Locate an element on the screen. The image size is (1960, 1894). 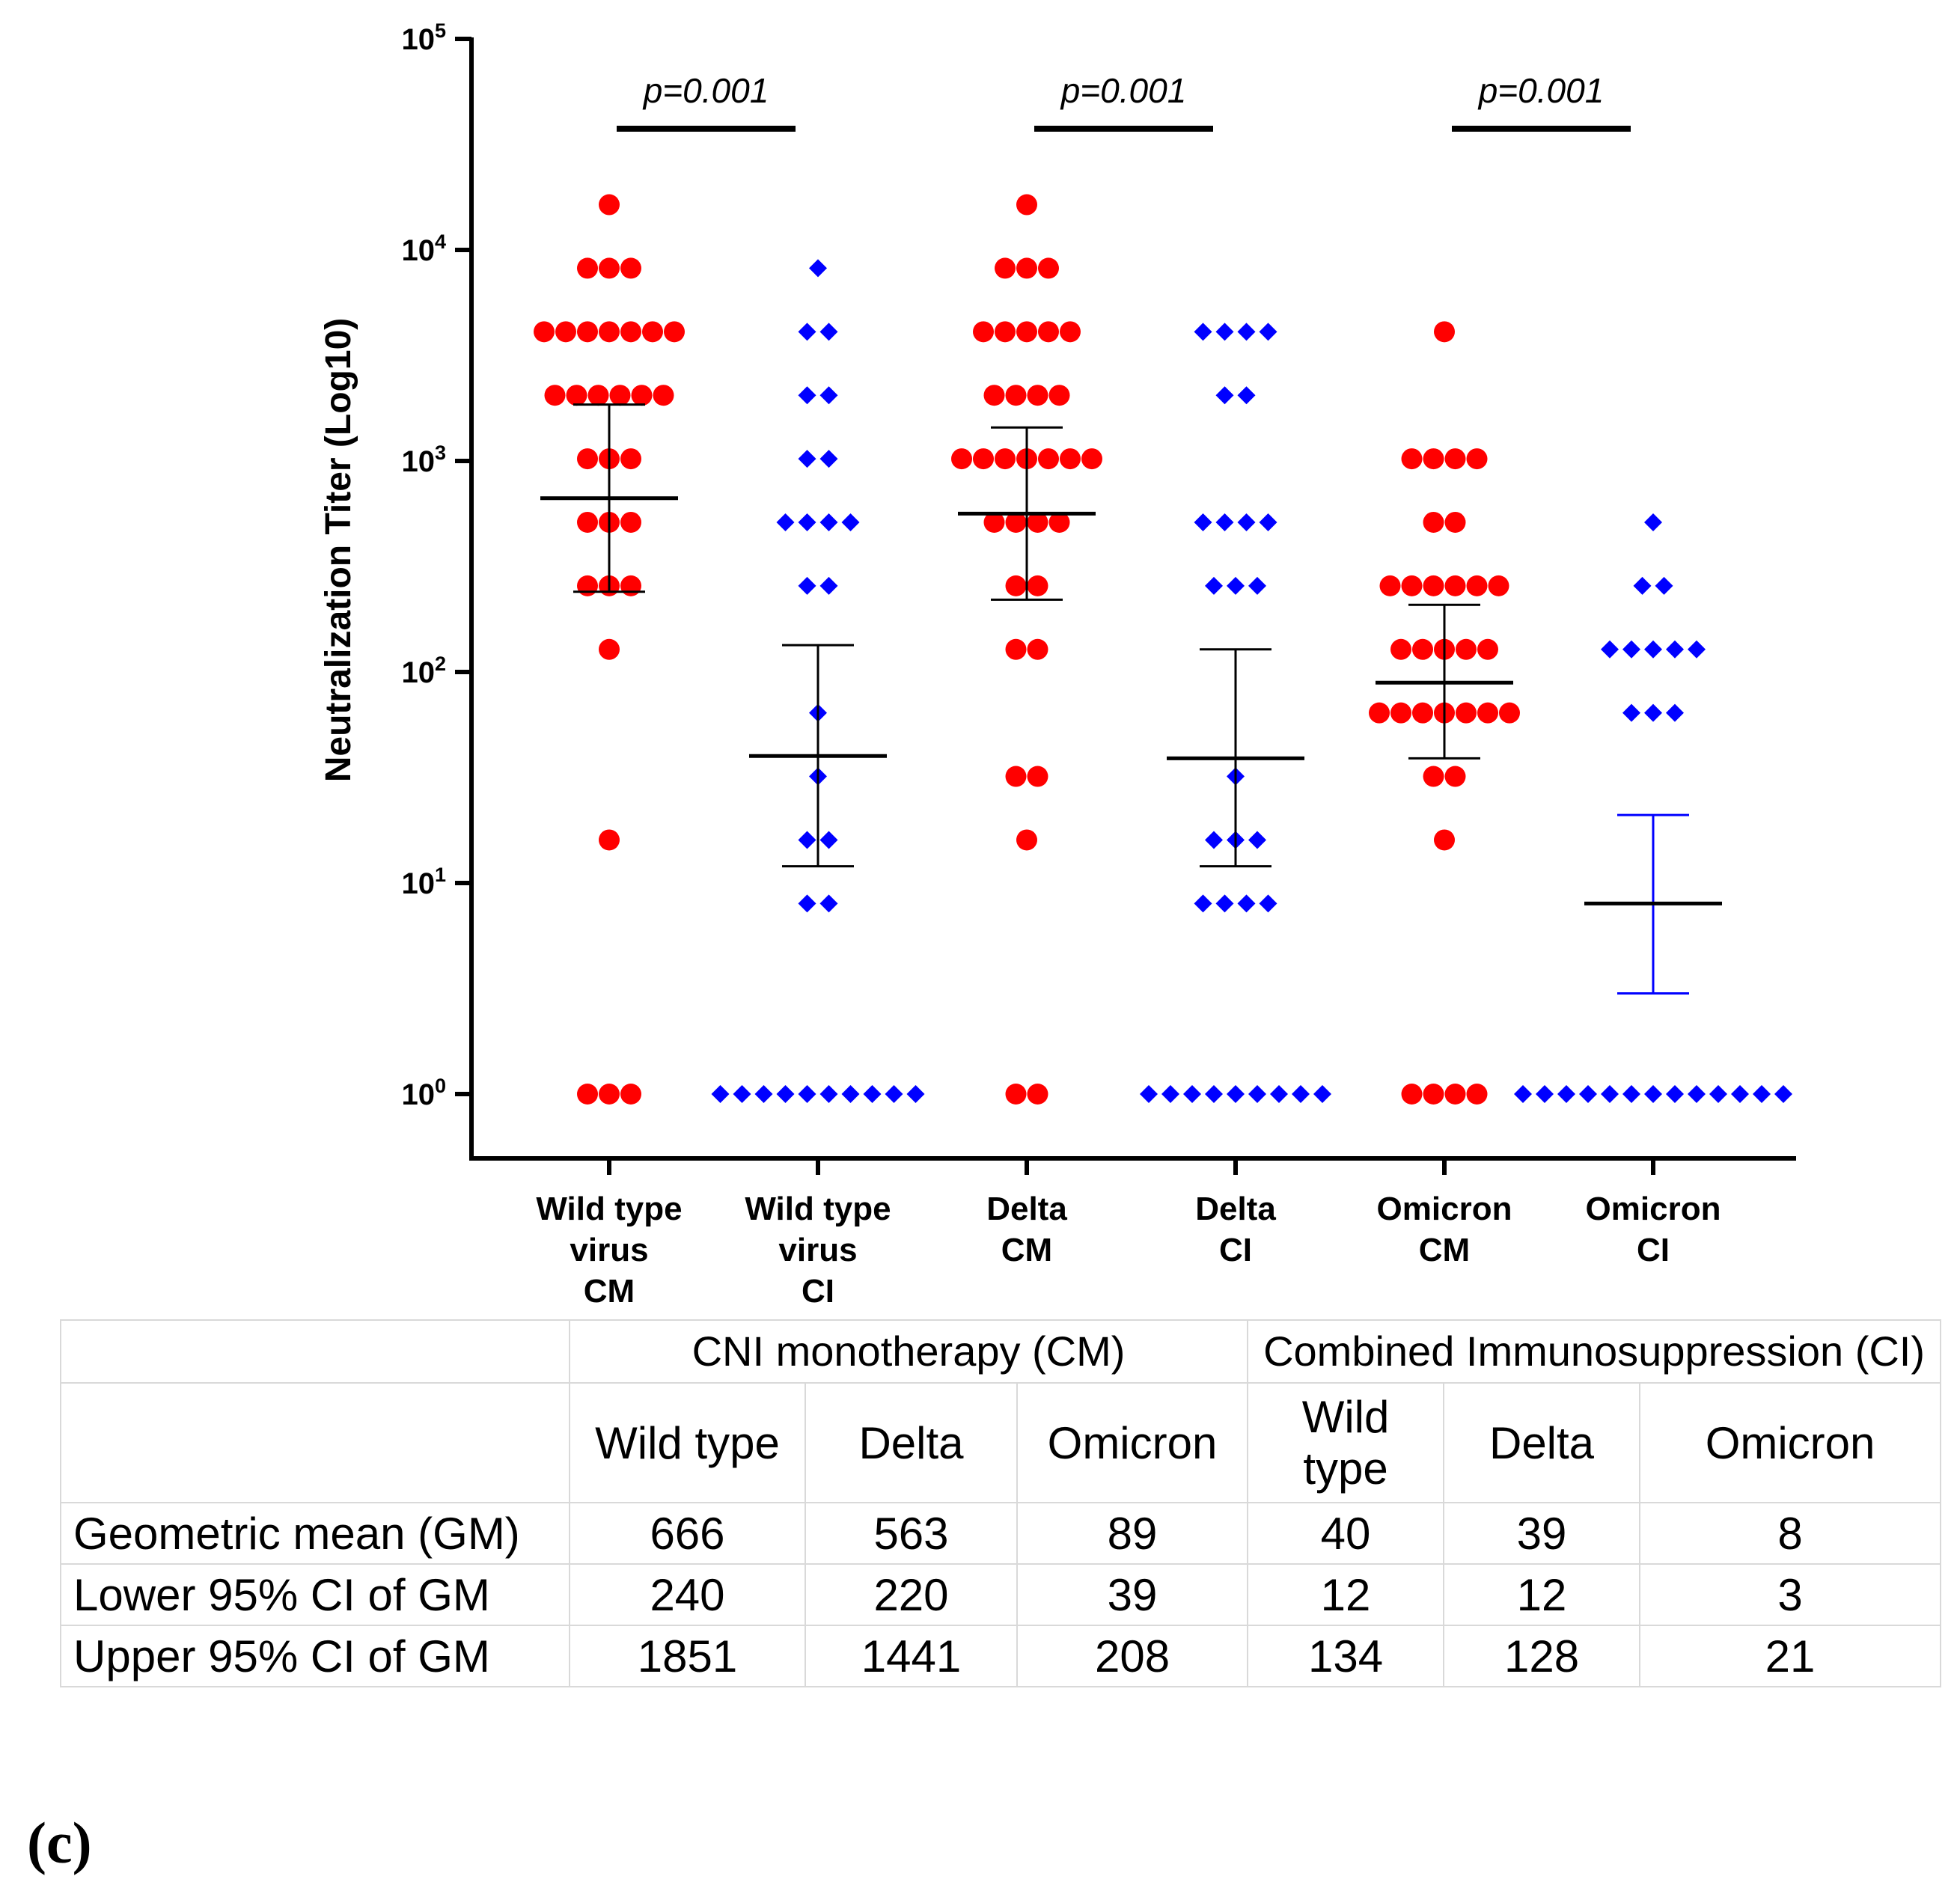
table-cell: 563 is located at coordinates (911, 1533).